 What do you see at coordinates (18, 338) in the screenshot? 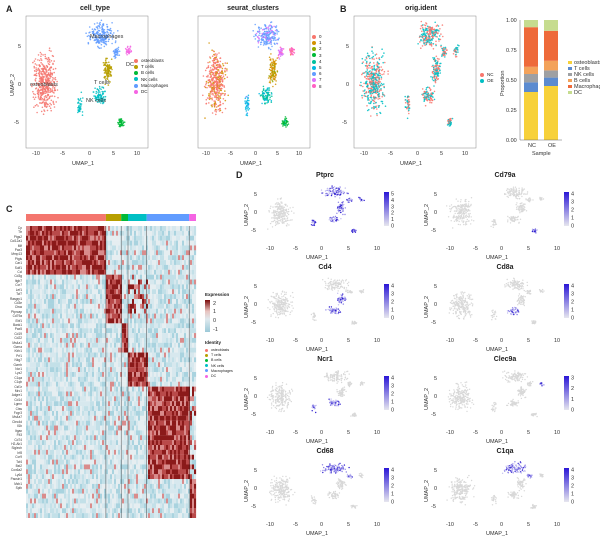
I see `heatmap-gene-label: Cd22` at bounding box center [18, 338].